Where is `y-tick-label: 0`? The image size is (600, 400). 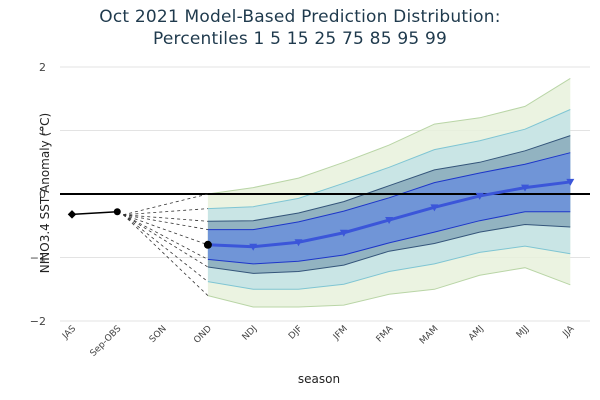 y-tick-label: 0 is located at coordinates (42, 194).